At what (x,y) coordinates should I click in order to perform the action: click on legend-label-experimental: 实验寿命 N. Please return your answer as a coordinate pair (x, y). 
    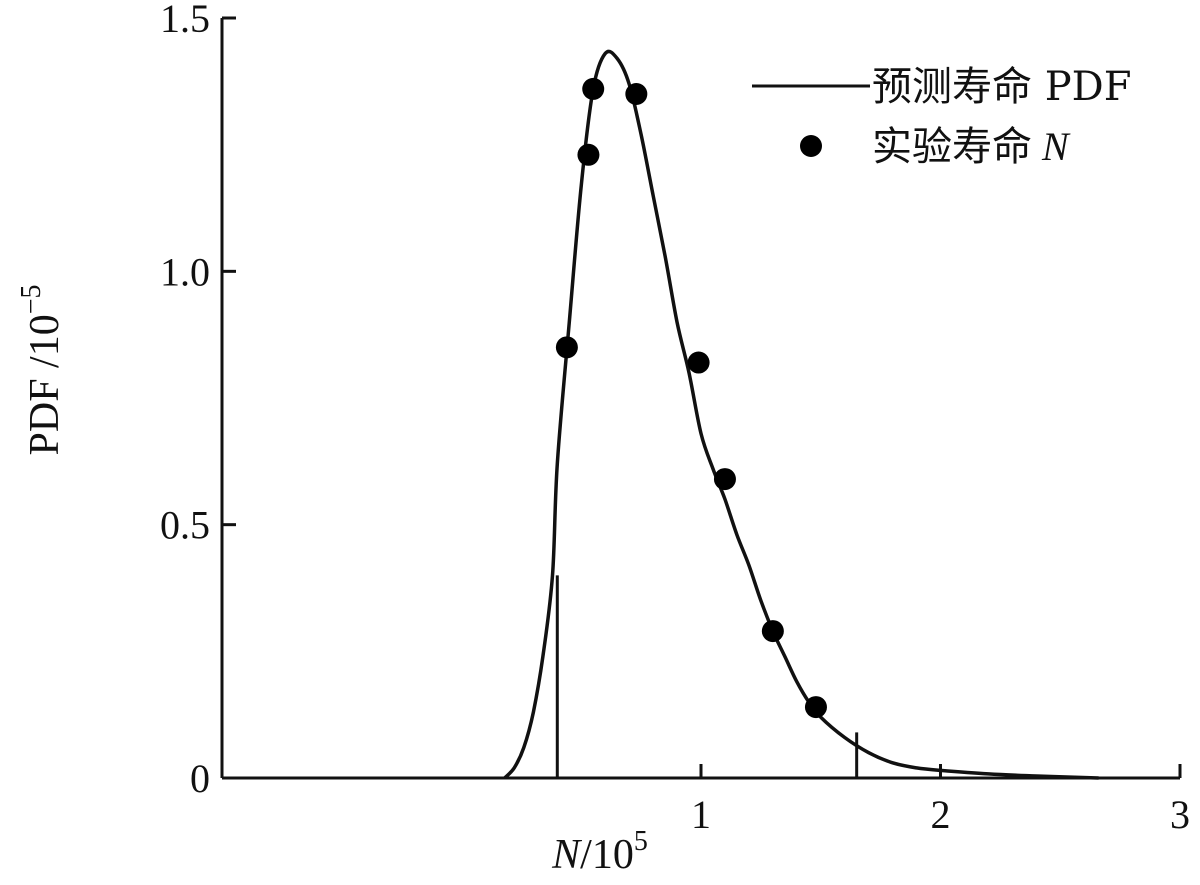
    Looking at the image, I should click on (971, 147).